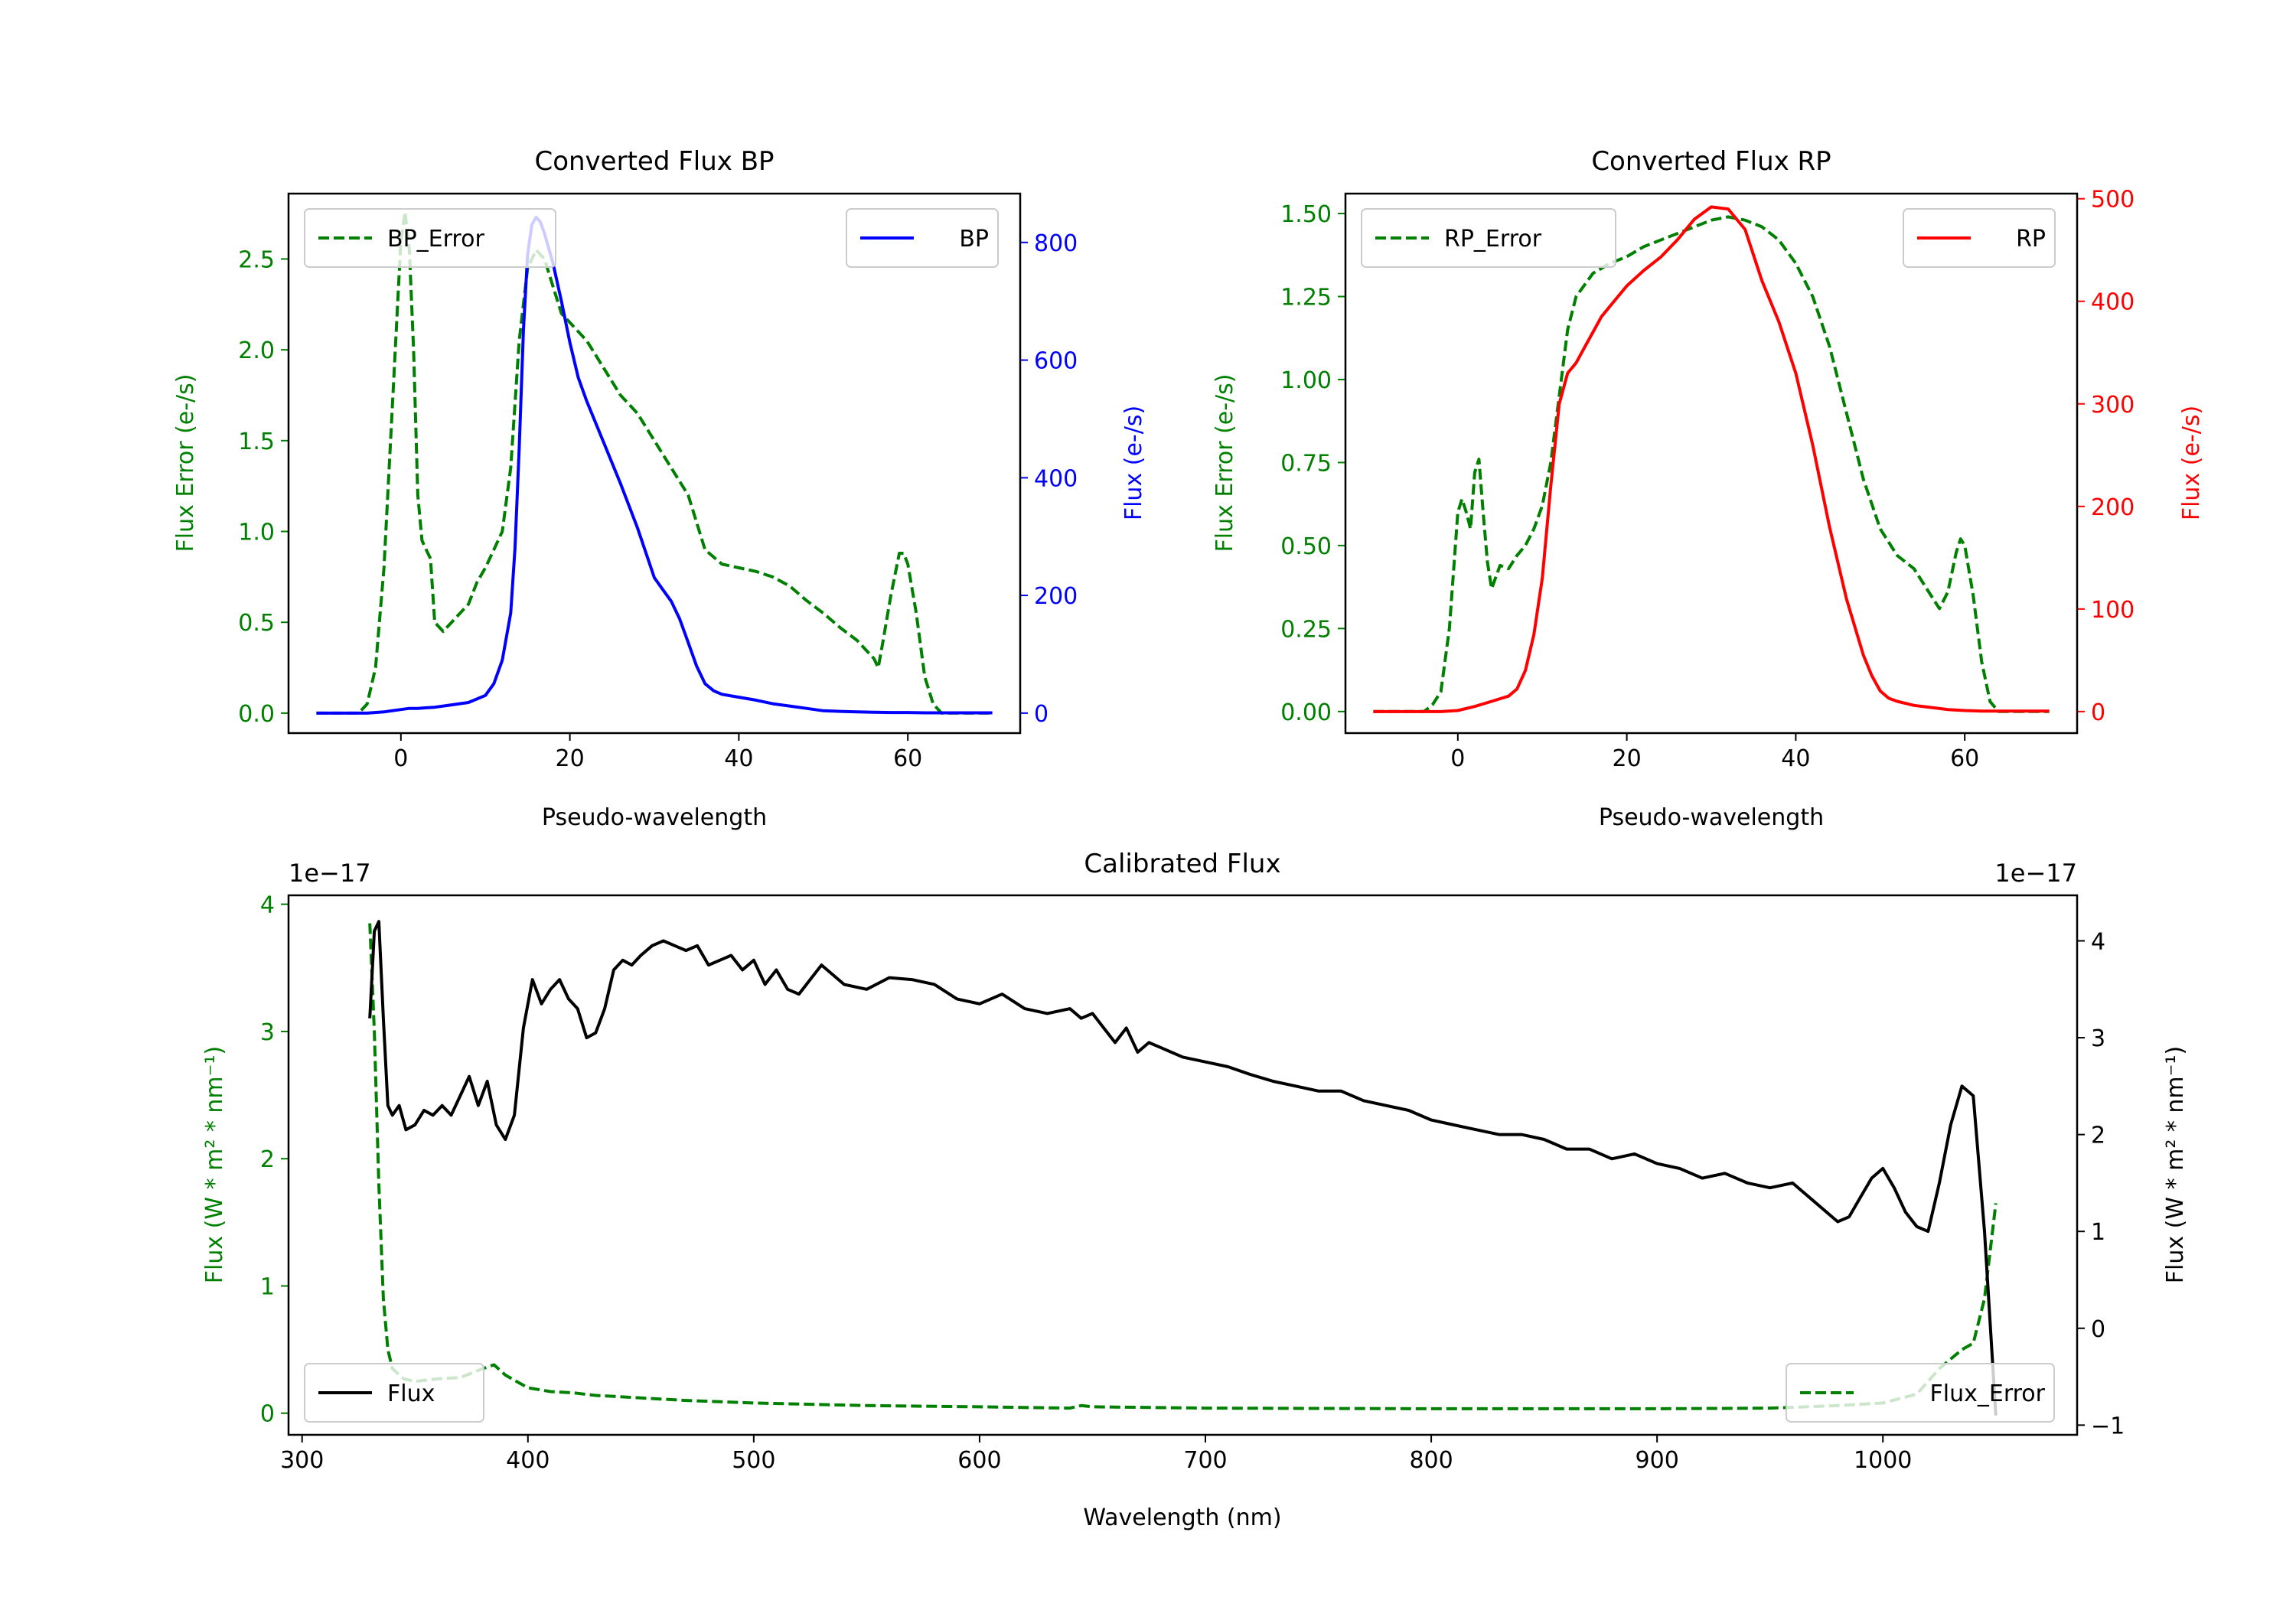 The width and height of the screenshot is (2296, 1607). What do you see at coordinates (2113, 405) in the screenshot?
I see `y-right-tick-label-rp: 300` at bounding box center [2113, 405].